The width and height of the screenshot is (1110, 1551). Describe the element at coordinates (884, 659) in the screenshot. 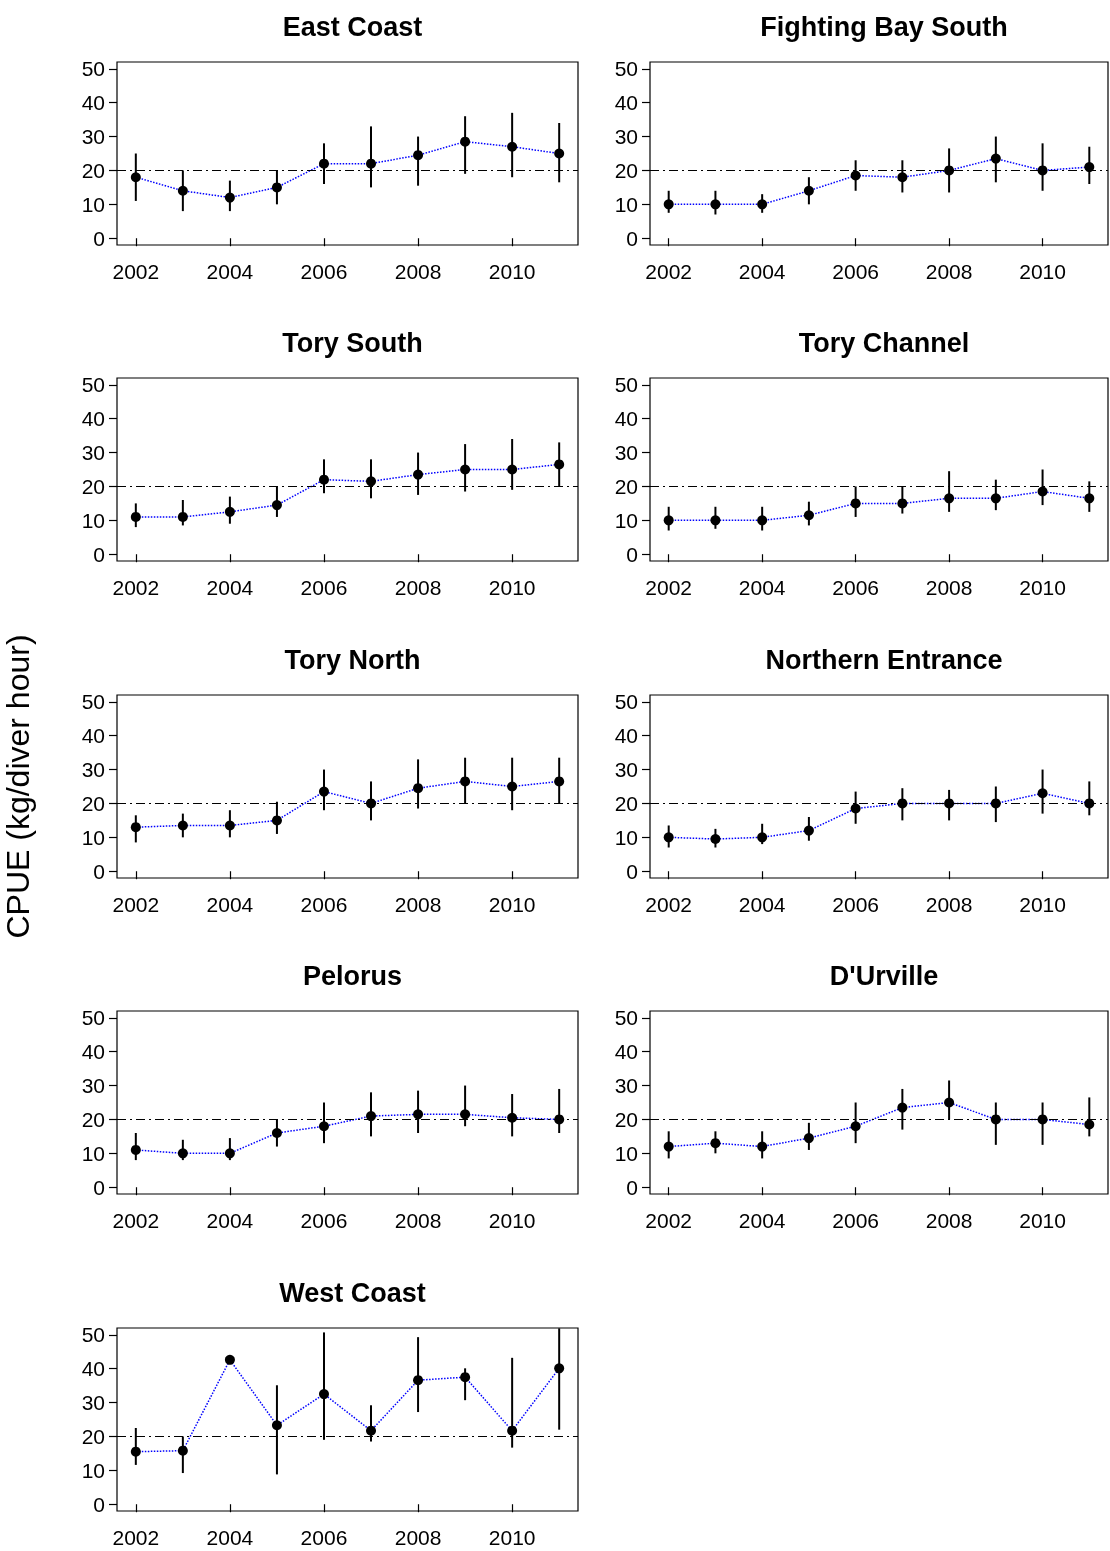

I see `chart-title: Northern Entrance` at that location.